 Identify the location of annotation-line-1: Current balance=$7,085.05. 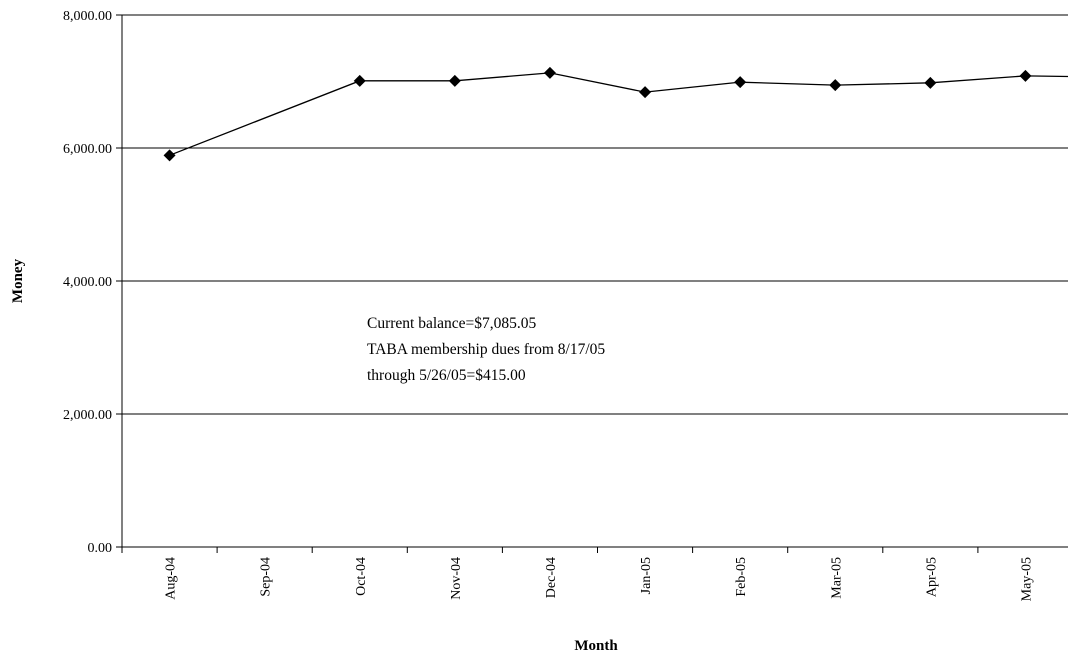
(452, 323).